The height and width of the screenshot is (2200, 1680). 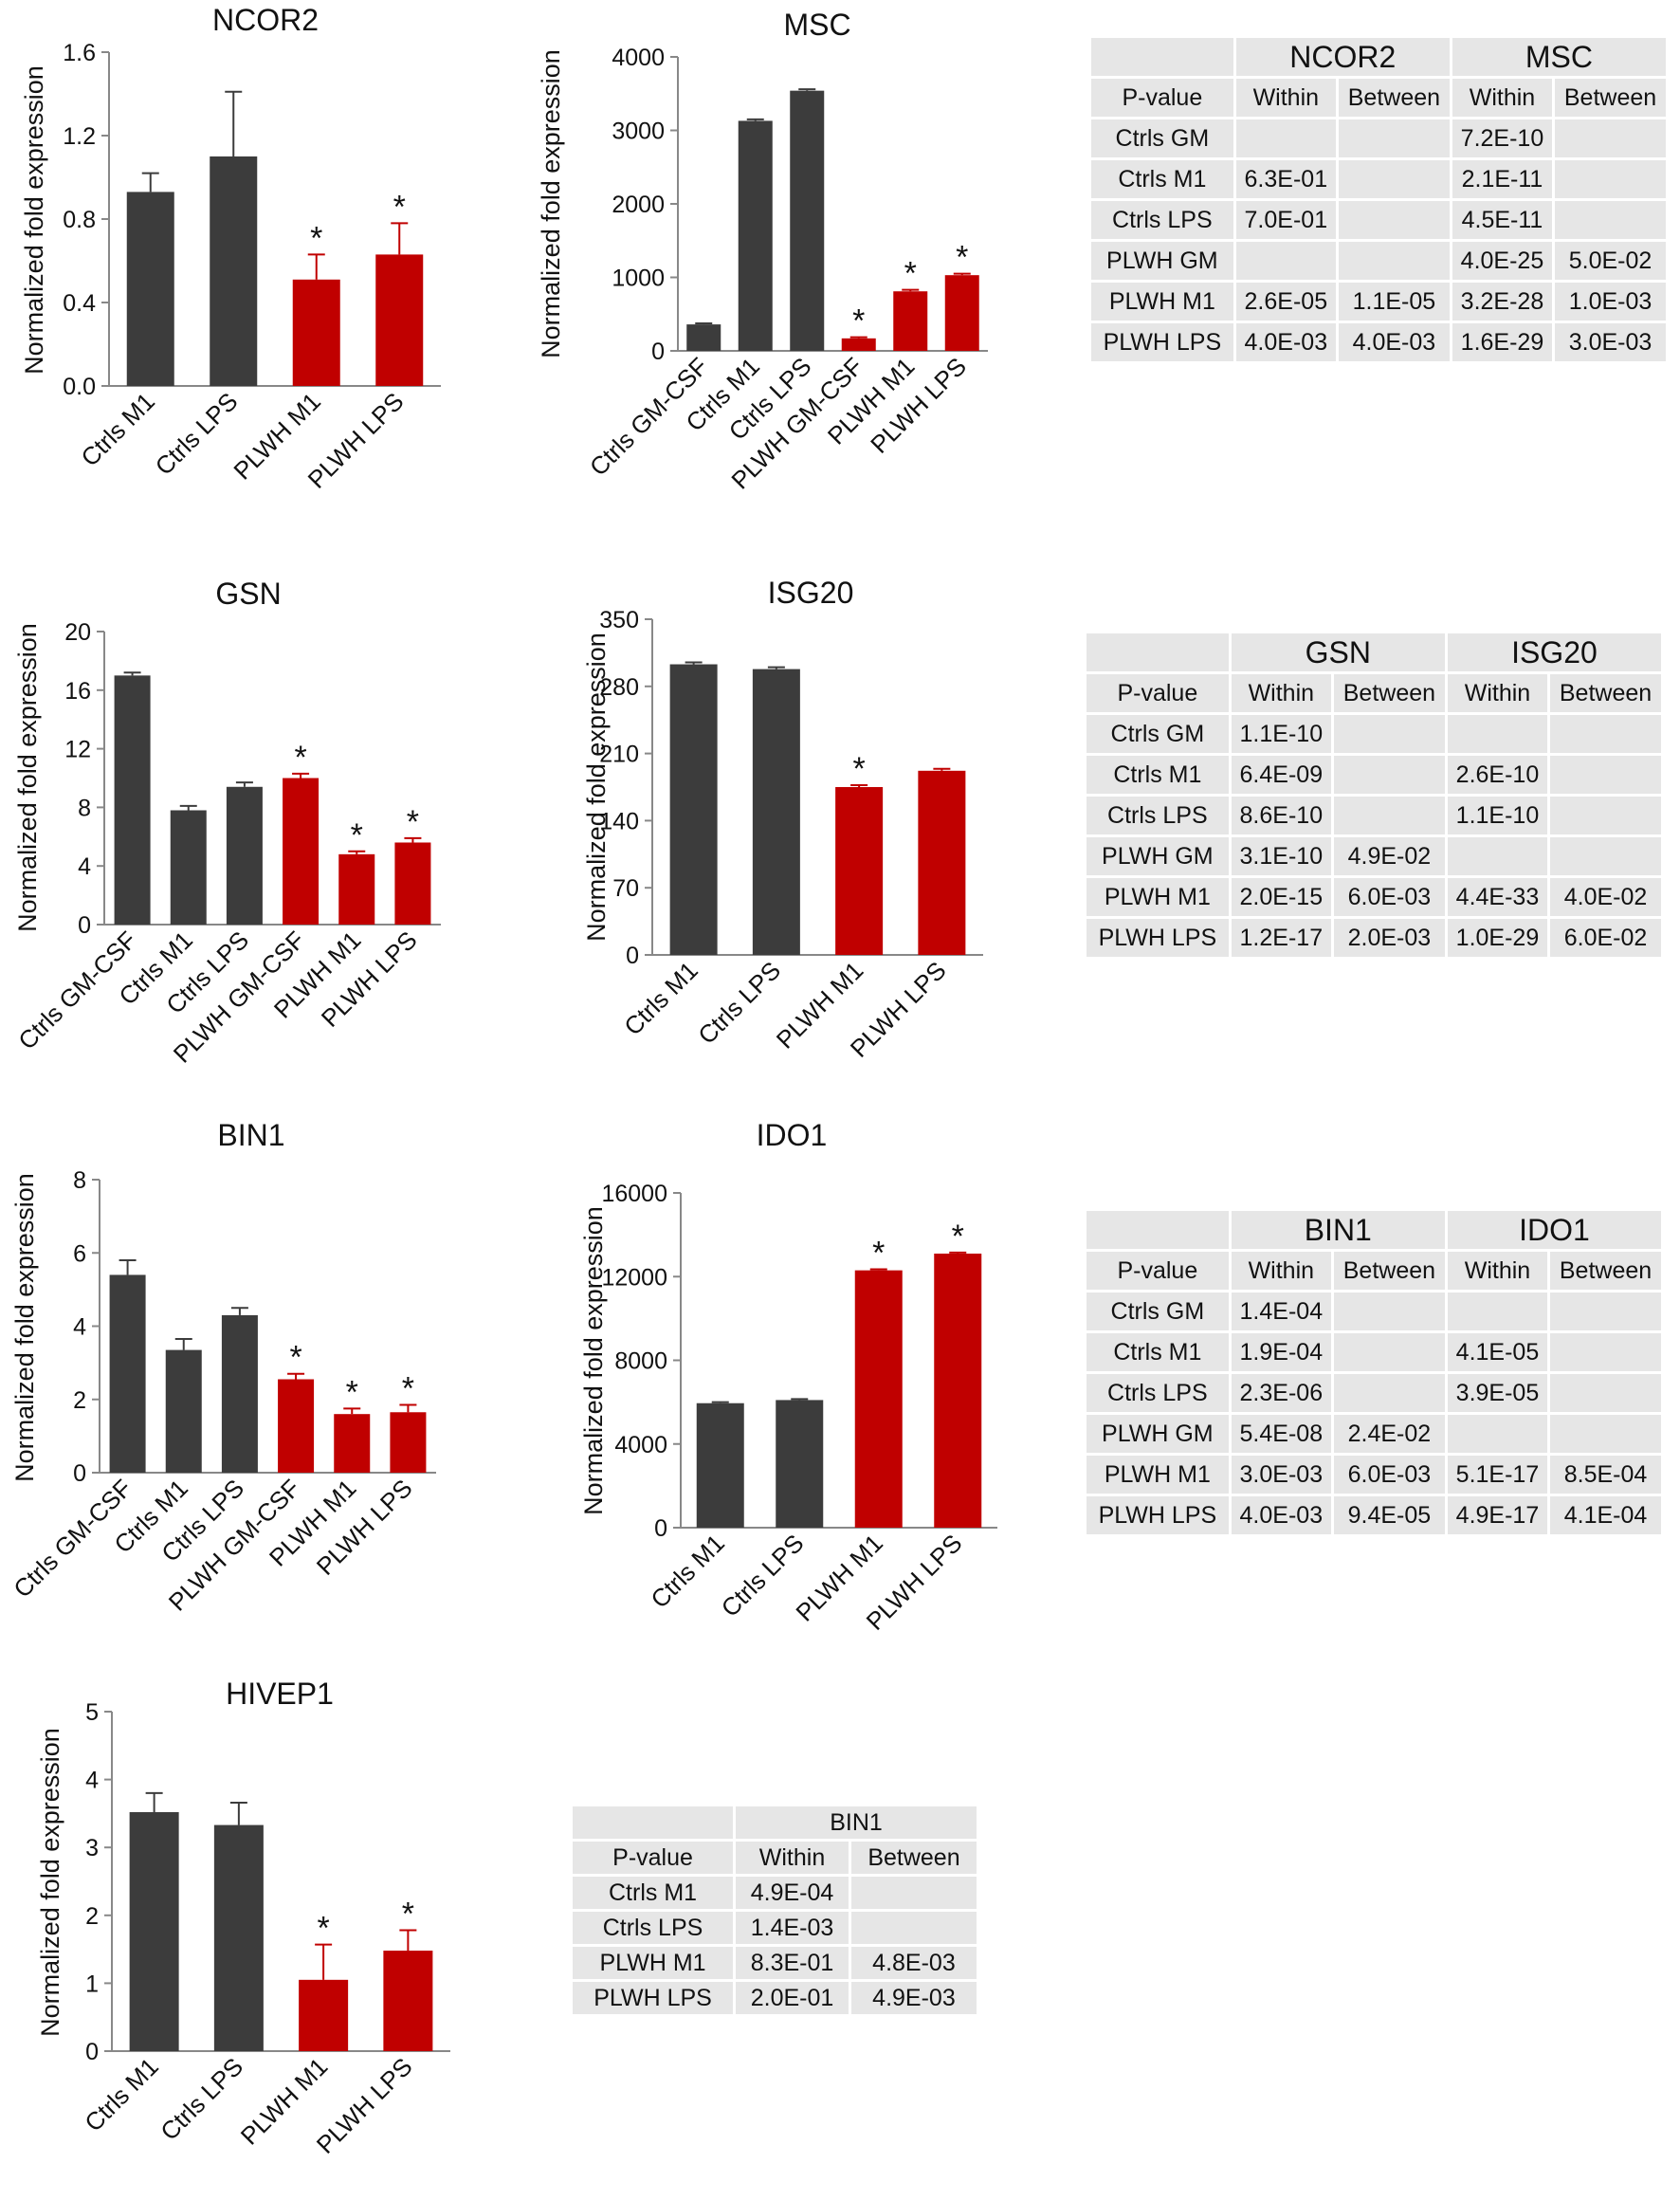 I want to click on y-tick-label: 210, so click(x=619, y=755).